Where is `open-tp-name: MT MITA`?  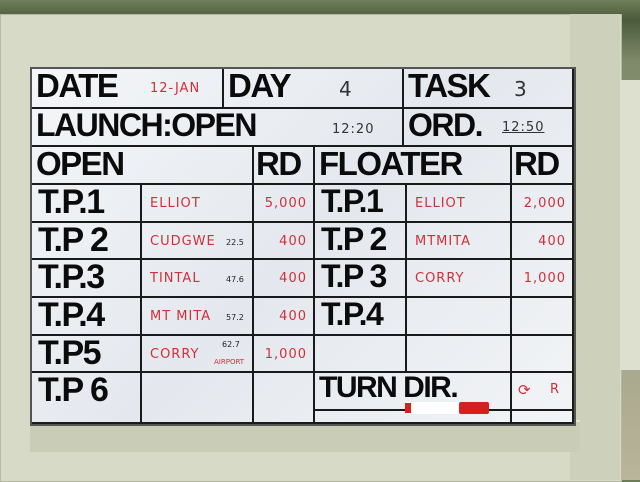
open-tp-name: MT MITA is located at coordinates (181, 316).